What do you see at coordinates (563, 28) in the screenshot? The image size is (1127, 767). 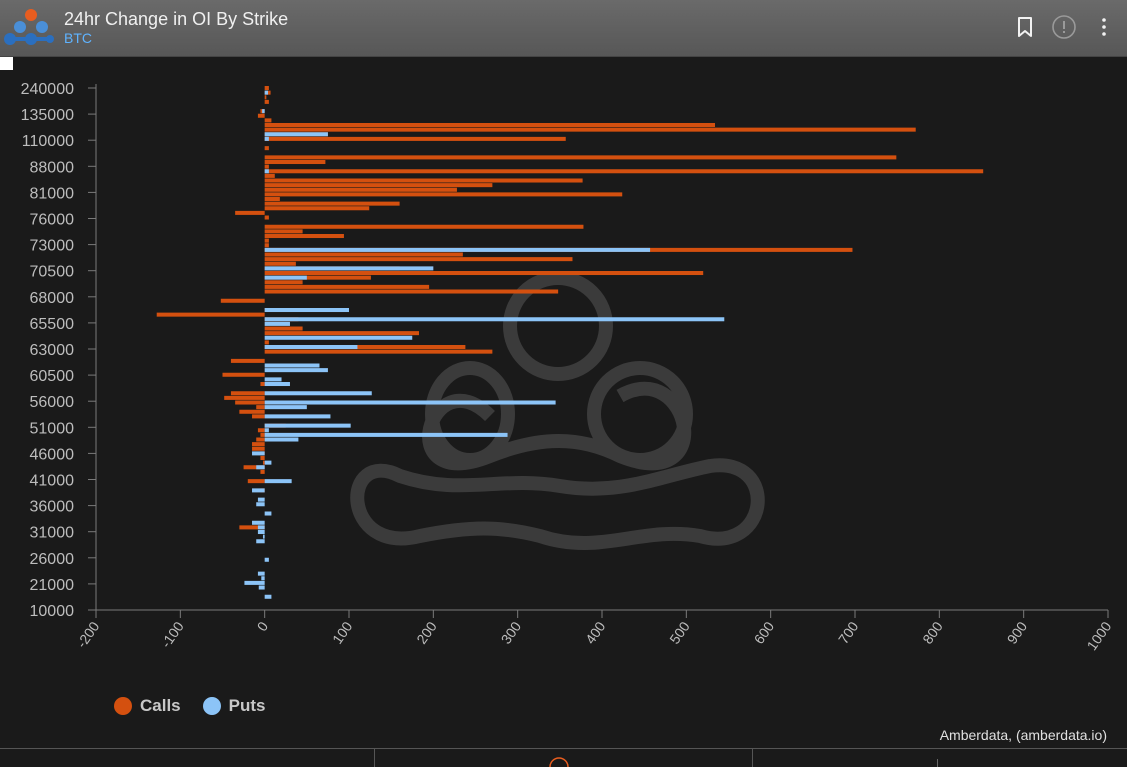 I see `chart-header: 24hr Change in OI By Strike BTC` at bounding box center [563, 28].